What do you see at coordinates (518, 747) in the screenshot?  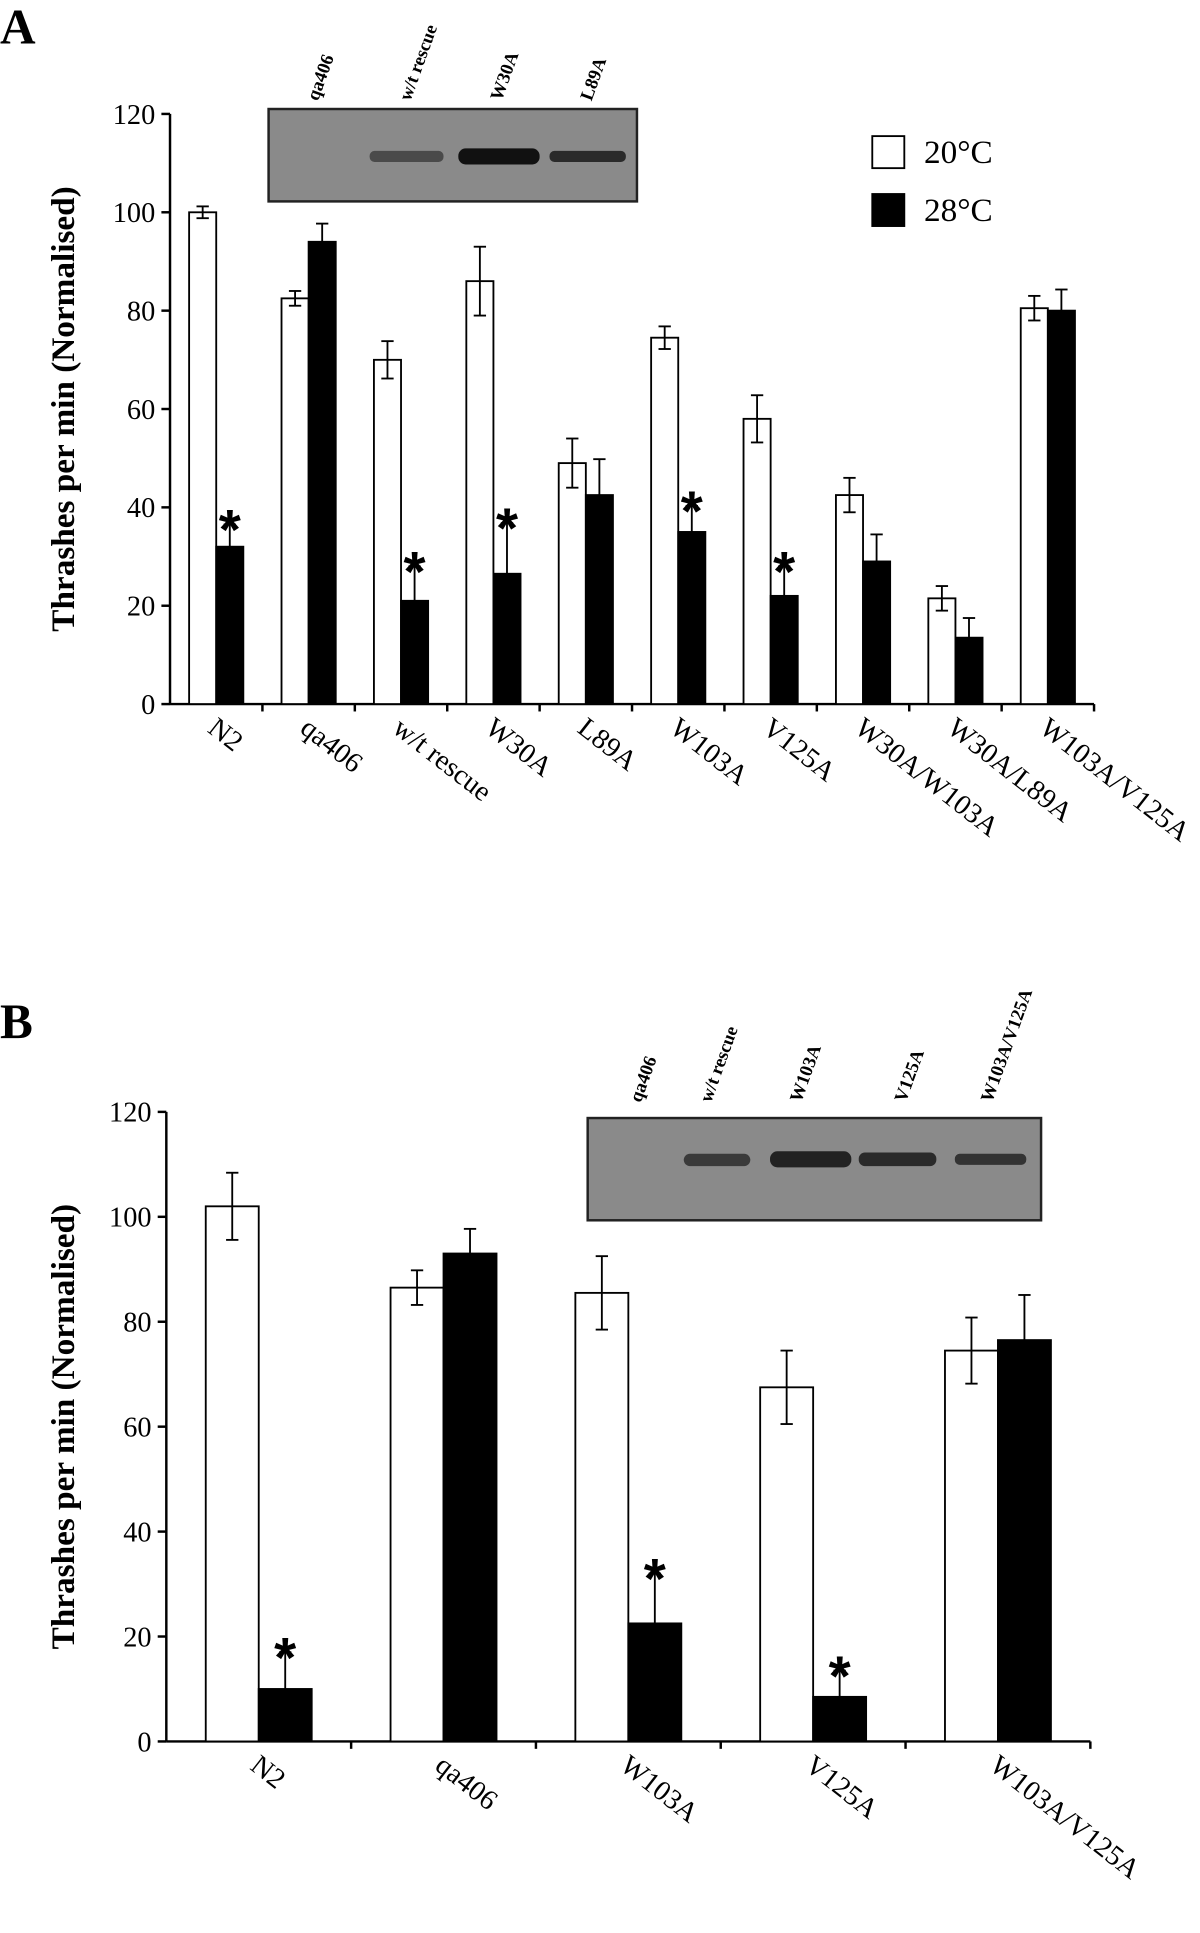 I see `x-tick-label: W30A` at bounding box center [518, 747].